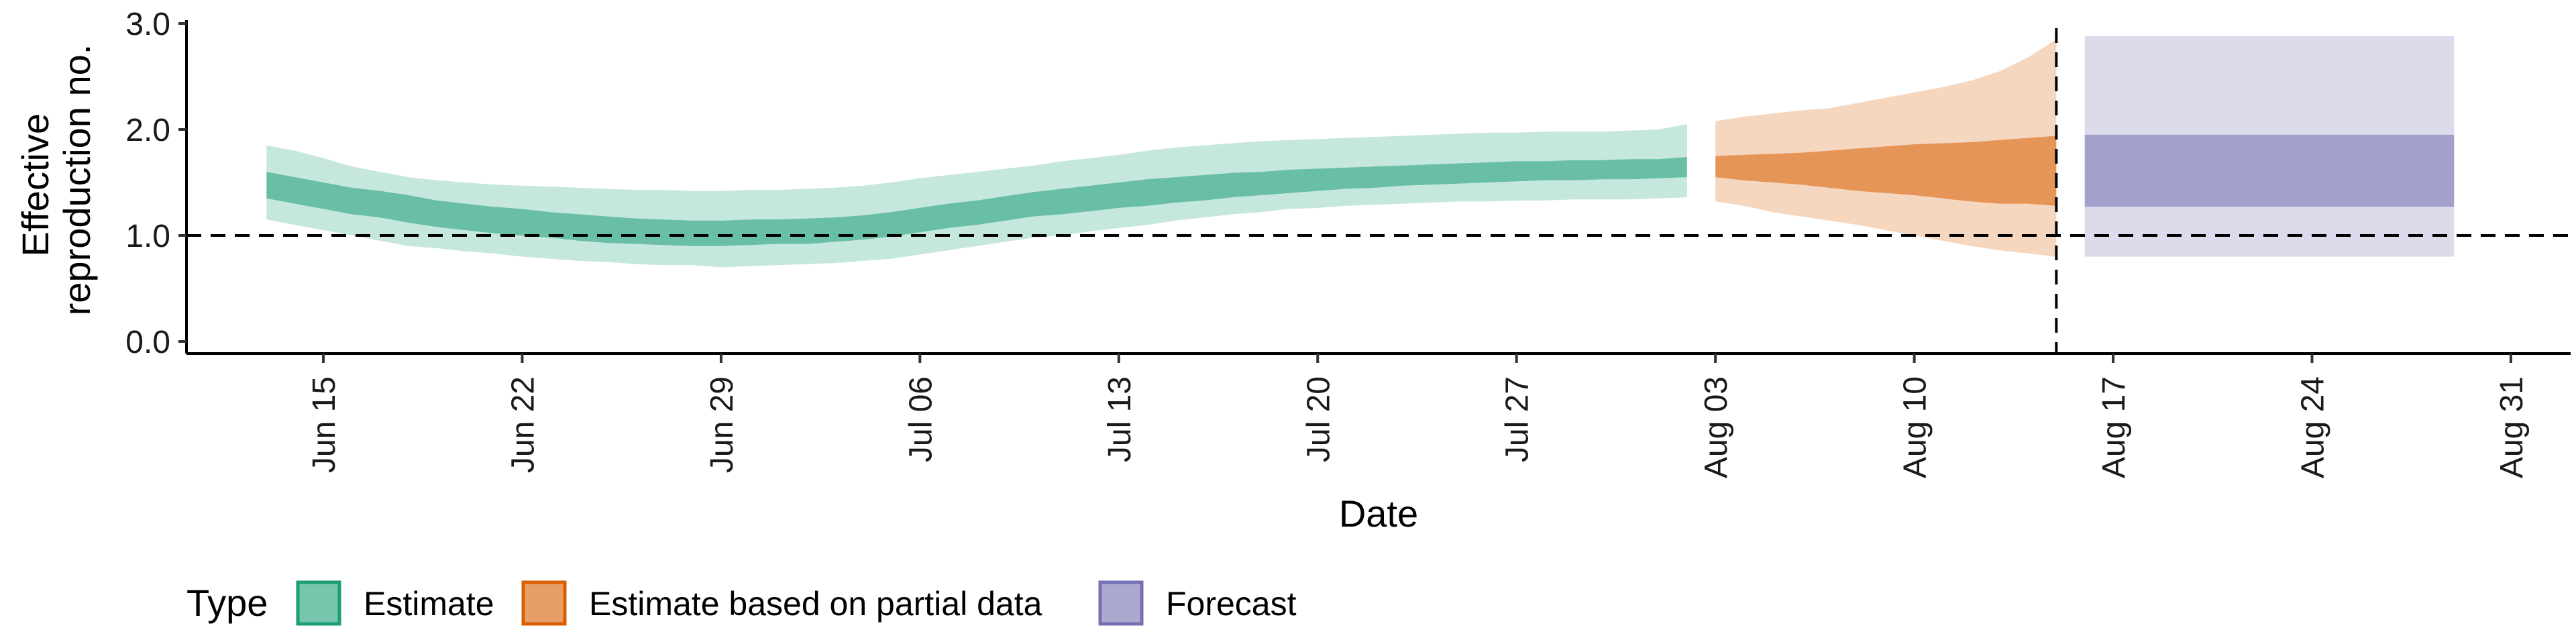 The height and width of the screenshot is (644, 2576). I want to click on x-tick-label: Jun 22, so click(523, 424).